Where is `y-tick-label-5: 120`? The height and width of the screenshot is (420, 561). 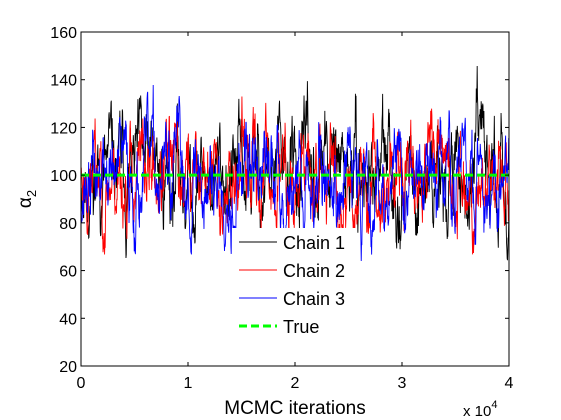 y-tick-label-5: 120 is located at coordinates (63, 128).